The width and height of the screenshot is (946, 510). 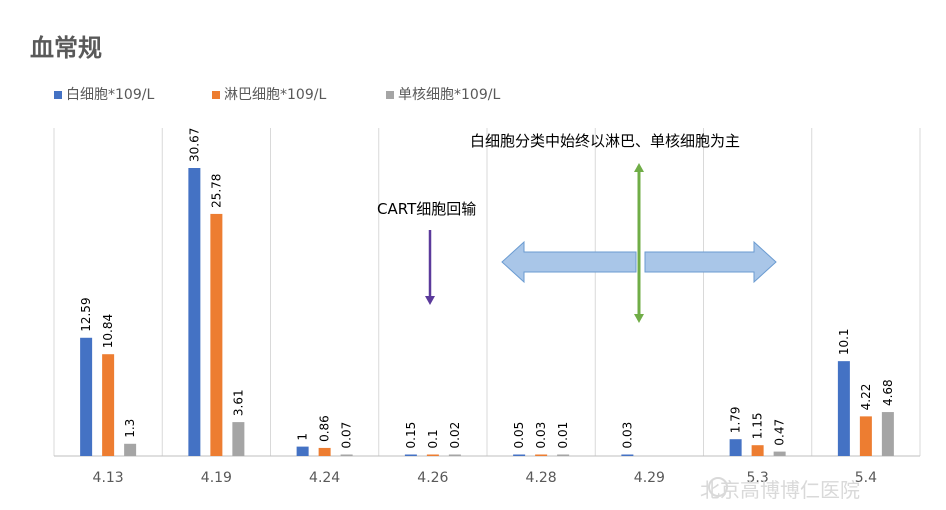 What do you see at coordinates (347, 435) in the screenshot?
I see `data-label: 0.07` at bounding box center [347, 435].